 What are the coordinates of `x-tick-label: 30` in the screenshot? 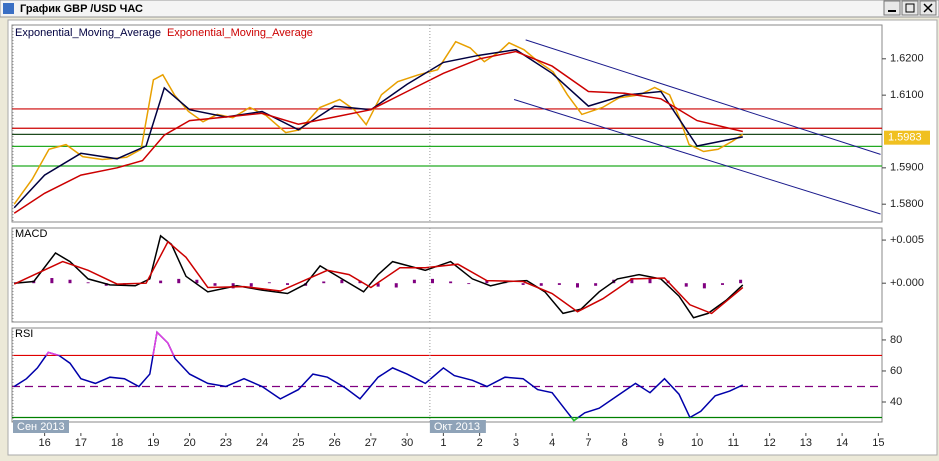 It's located at (407, 443).